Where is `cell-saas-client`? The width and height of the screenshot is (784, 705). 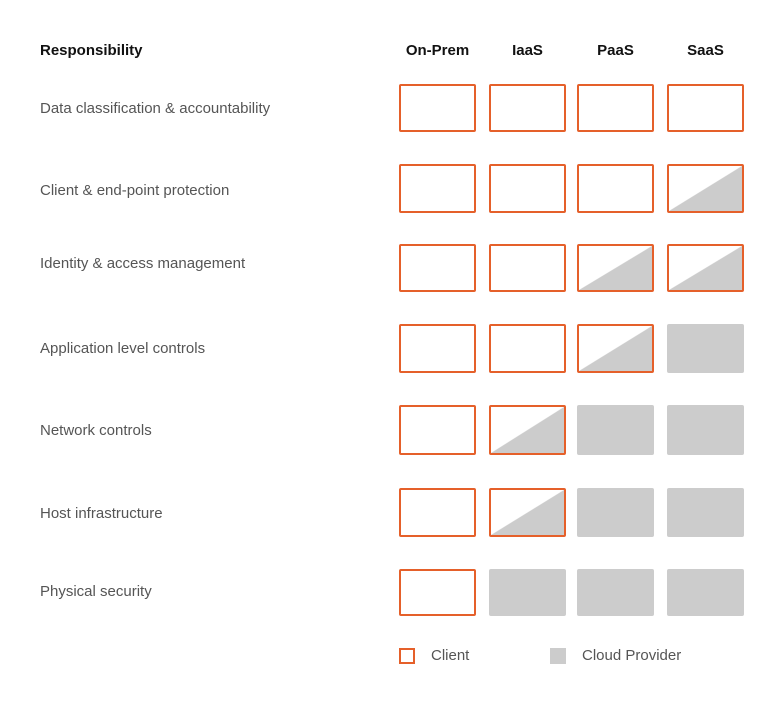 cell-saas-client is located at coordinates (705, 108).